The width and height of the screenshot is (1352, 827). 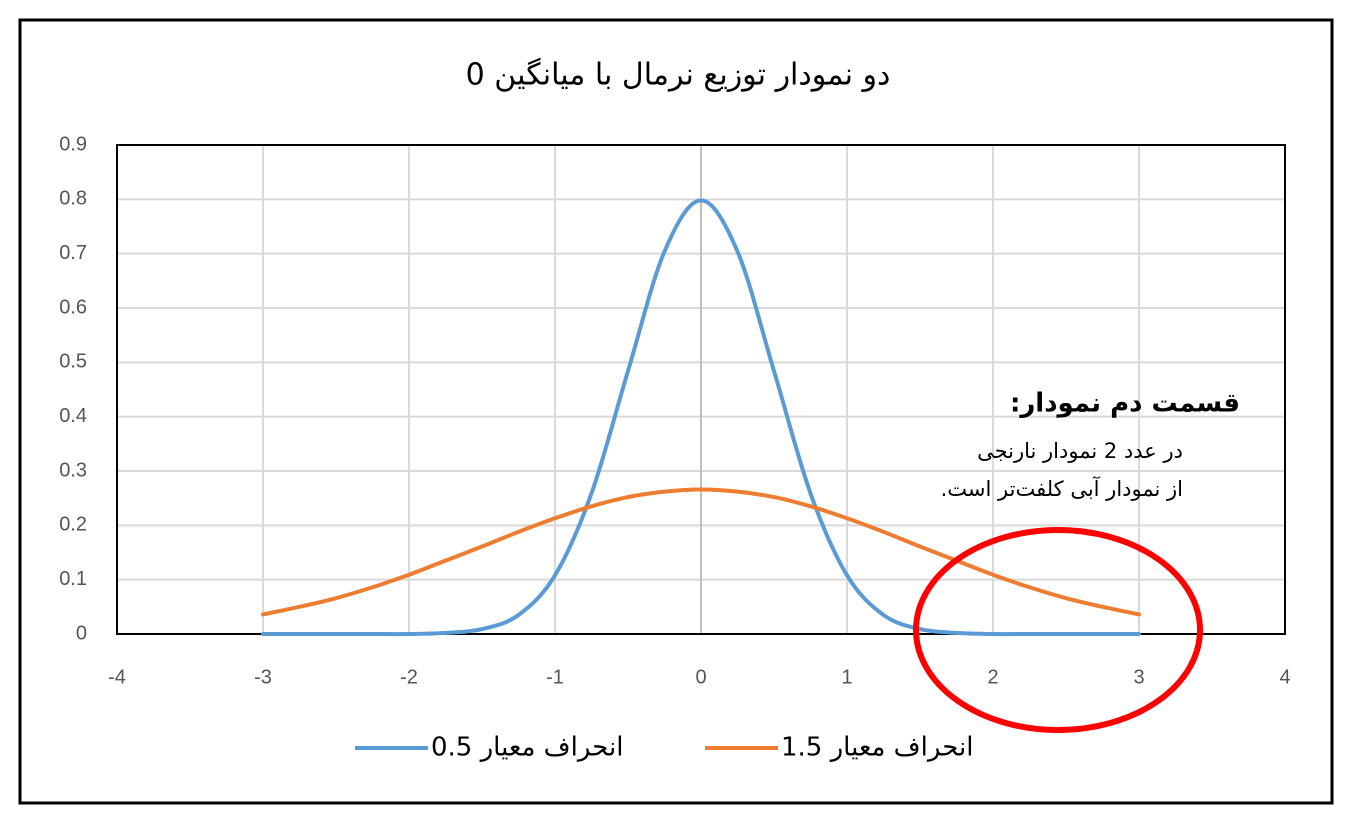 I want to click on legend-label: انحراف معیار 1.5, so click(x=877, y=748).